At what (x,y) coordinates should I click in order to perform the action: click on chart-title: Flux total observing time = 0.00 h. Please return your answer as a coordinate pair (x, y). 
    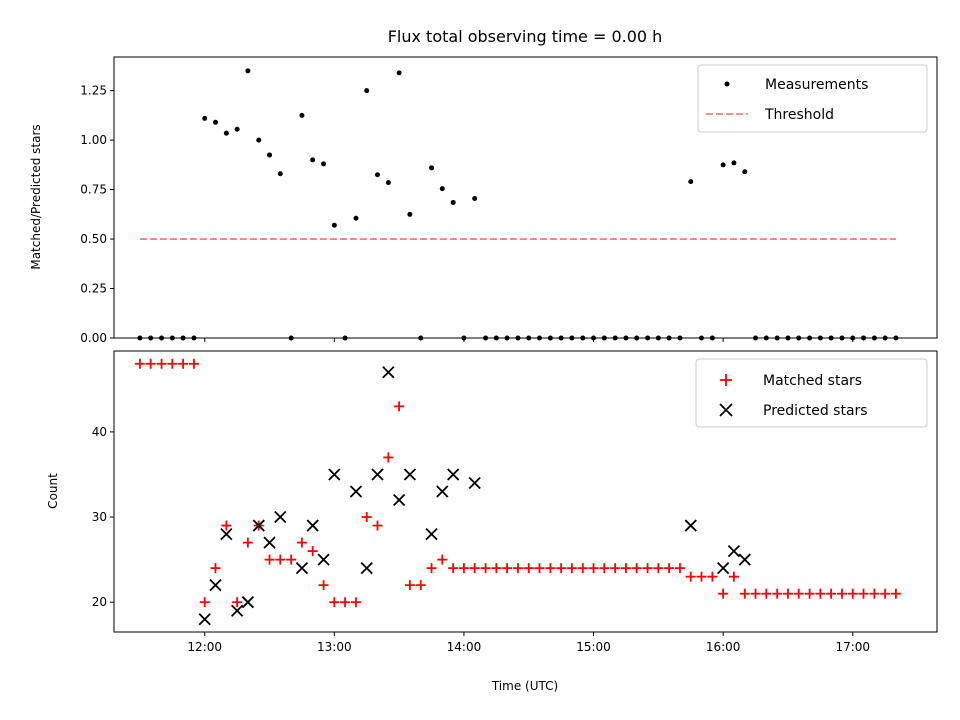
    Looking at the image, I should click on (525, 36).